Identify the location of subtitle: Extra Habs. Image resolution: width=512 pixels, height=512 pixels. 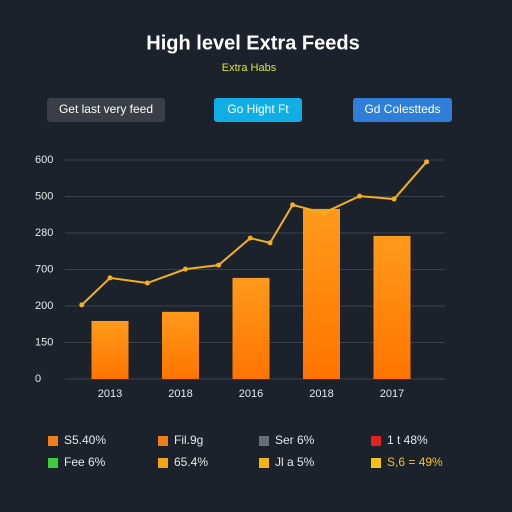
(249, 68).